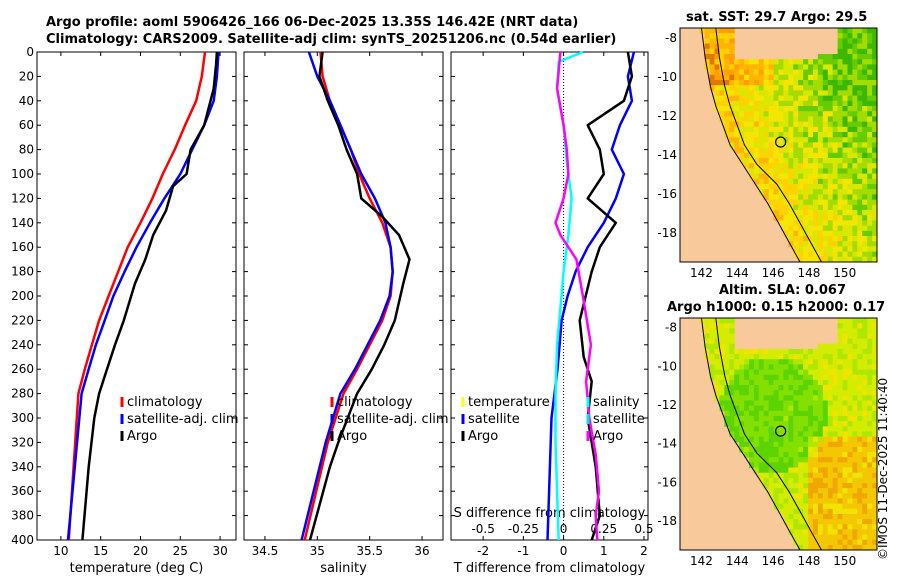 Image resolution: width=900 pixels, height=580 pixels. I want to click on y-tick-label: 340, so click(22, 467).